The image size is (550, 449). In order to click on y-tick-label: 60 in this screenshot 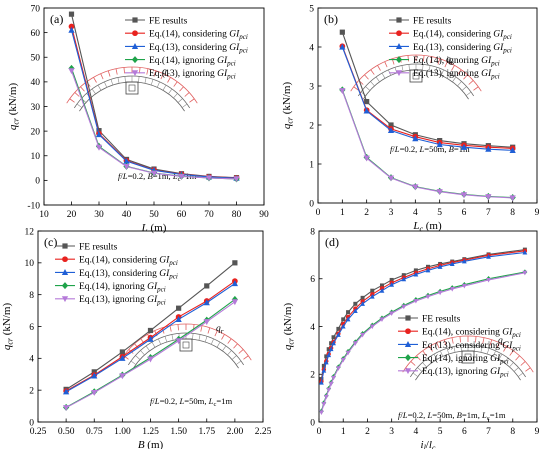, I will do `click(36, 34)`.